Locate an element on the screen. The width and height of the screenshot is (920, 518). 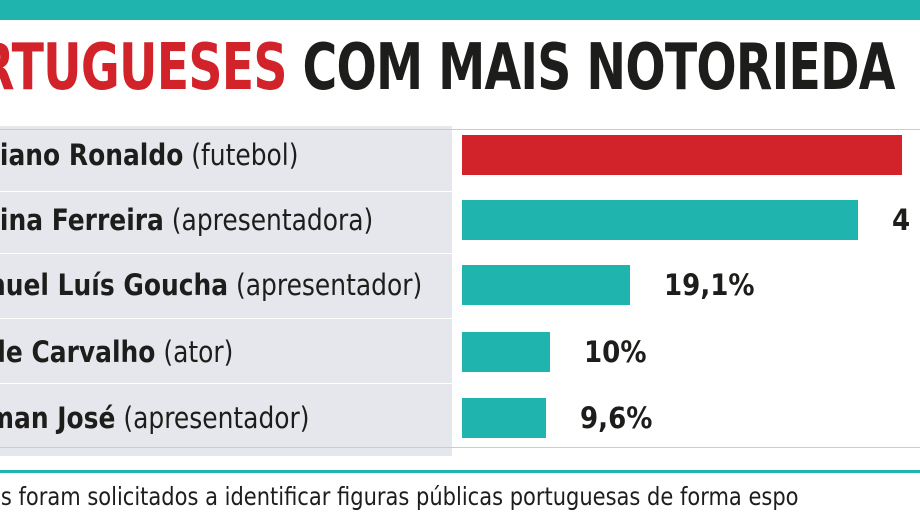
category-label: de Carvalho (ator) is located at coordinates (116, 352).